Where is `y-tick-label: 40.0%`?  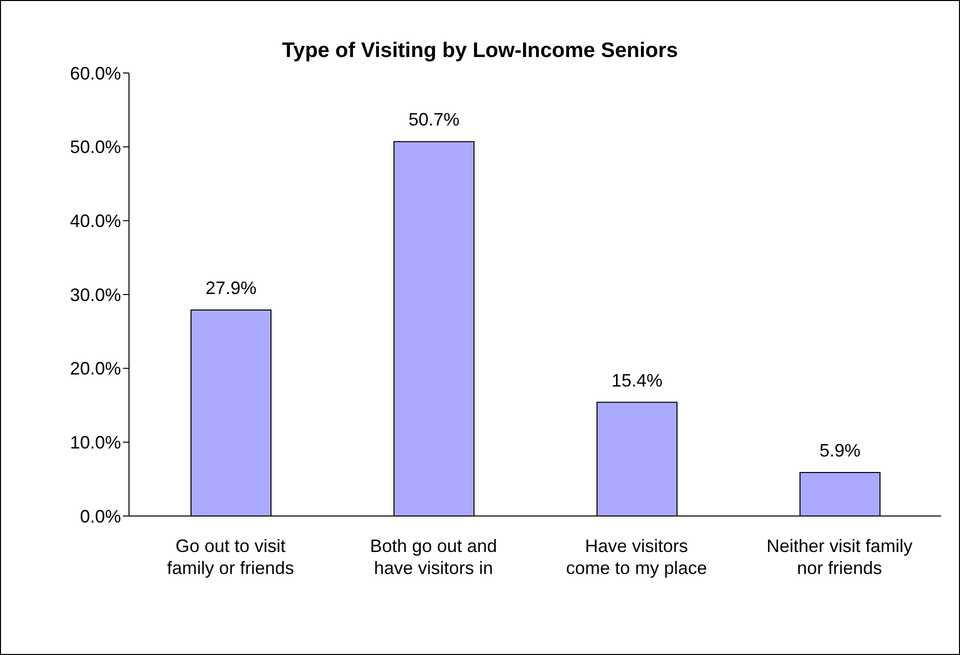 y-tick-label: 40.0% is located at coordinates (95, 221).